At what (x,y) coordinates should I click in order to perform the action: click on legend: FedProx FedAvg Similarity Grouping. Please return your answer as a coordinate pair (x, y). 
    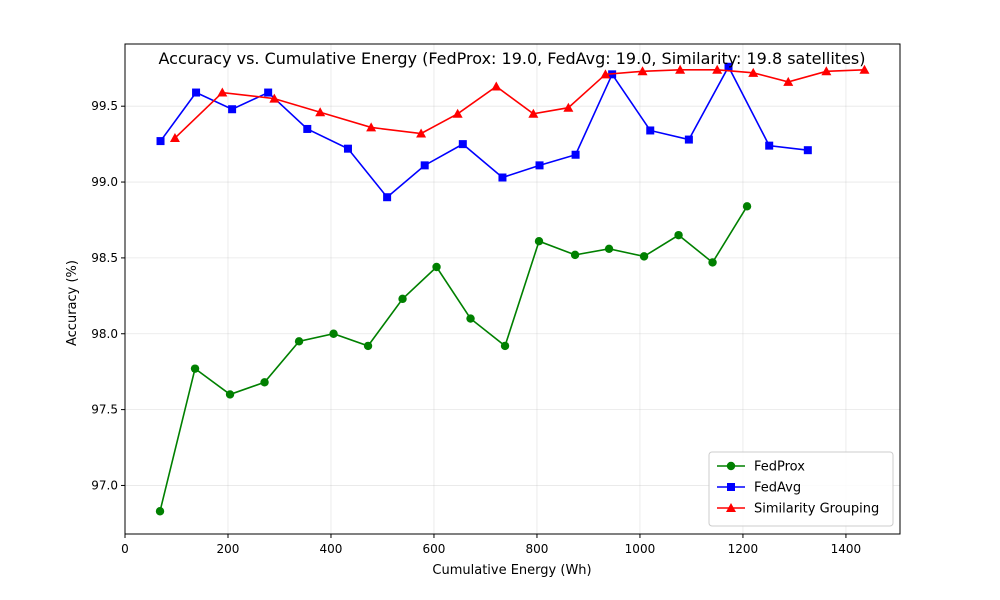
    Looking at the image, I should click on (801, 489).